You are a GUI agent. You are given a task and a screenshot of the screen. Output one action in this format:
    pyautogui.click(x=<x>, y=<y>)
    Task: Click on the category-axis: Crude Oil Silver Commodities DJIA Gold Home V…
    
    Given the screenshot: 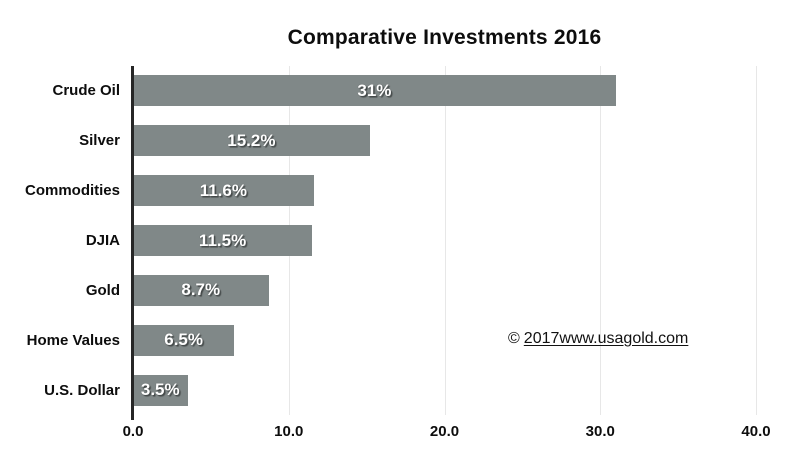 What is the action you would take?
    pyautogui.click(x=60, y=240)
    